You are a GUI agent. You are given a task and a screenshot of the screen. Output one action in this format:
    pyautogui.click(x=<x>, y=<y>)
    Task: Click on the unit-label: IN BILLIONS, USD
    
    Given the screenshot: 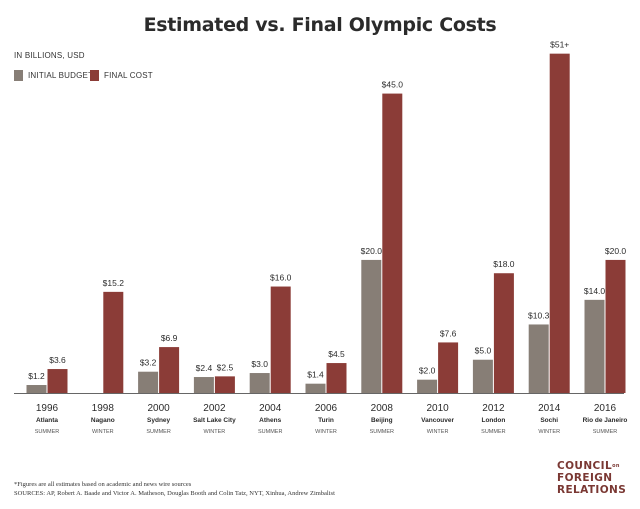 What is the action you would take?
    pyautogui.click(x=49, y=55)
    